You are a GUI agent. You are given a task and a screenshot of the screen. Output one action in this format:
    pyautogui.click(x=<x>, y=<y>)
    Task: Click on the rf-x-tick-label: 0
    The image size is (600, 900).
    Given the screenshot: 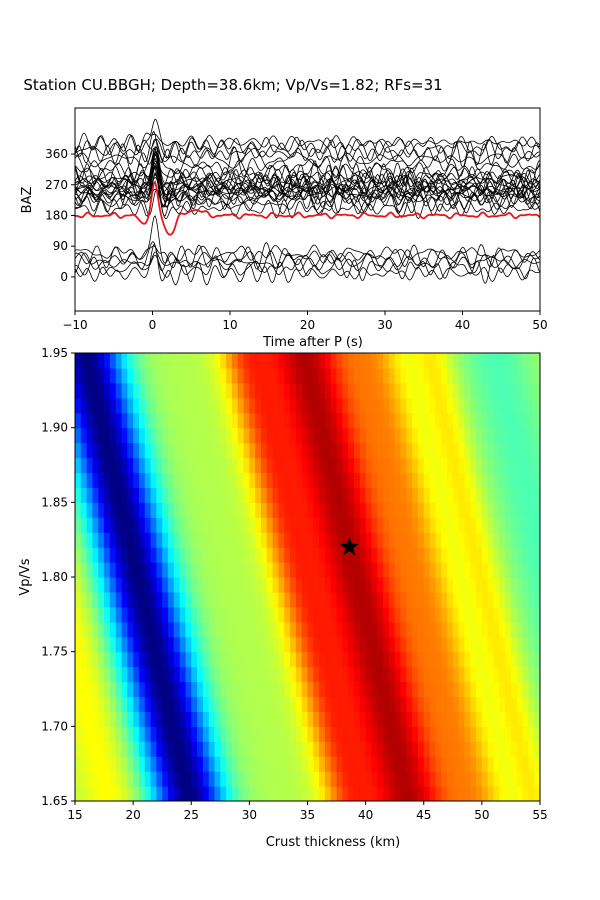 What is the action you would take?
    pyautogui.click(x=153, y=325)
    